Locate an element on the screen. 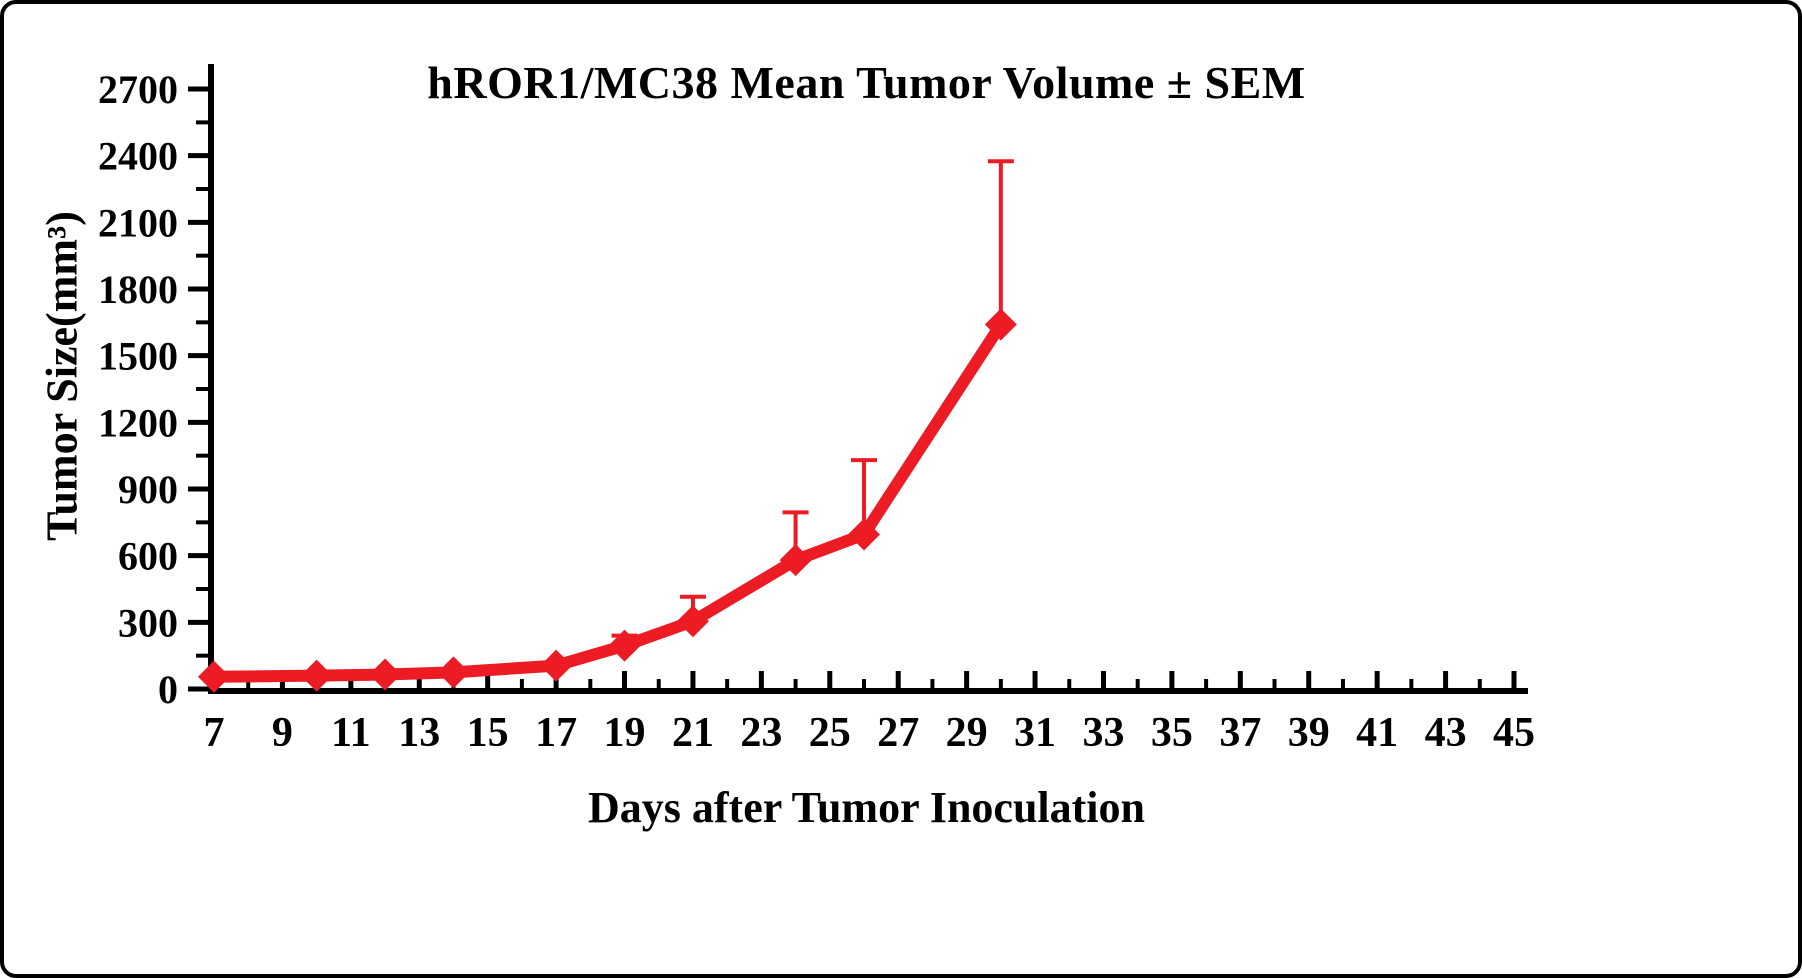 The height and width of the screenshot is (978, 1802). y-tick-label: 600 is located at coordinates (148, 556).